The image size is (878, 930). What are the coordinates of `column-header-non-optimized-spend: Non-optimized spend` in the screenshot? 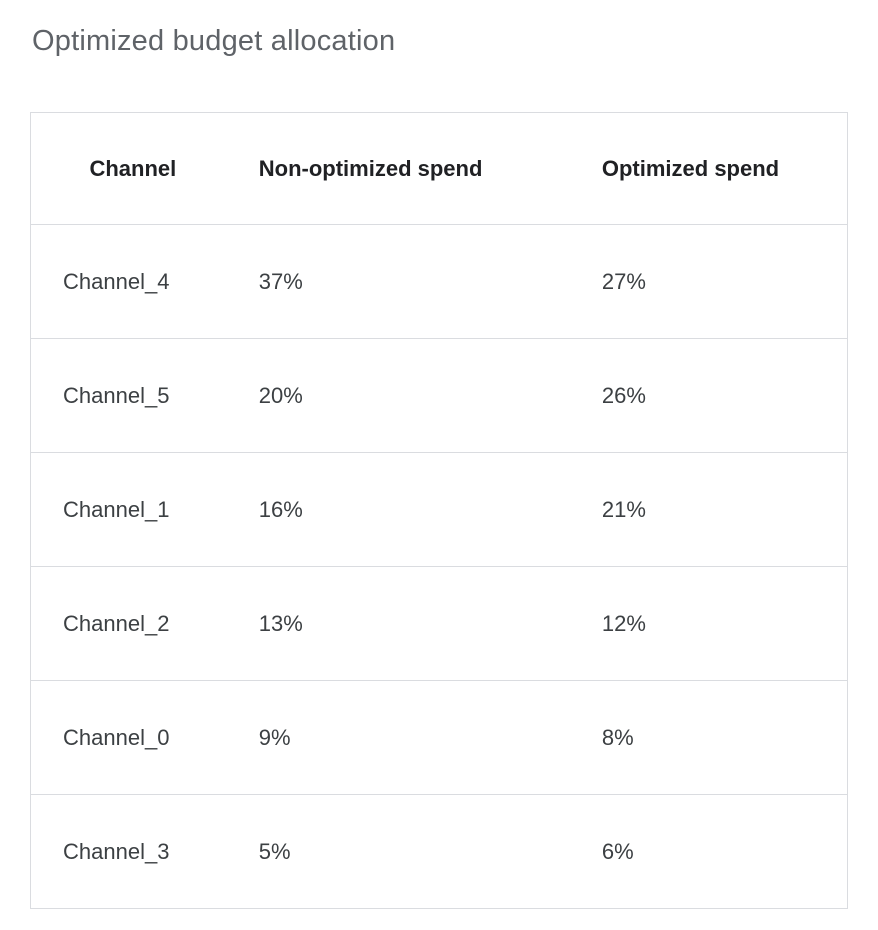 It's located at (406, 168).